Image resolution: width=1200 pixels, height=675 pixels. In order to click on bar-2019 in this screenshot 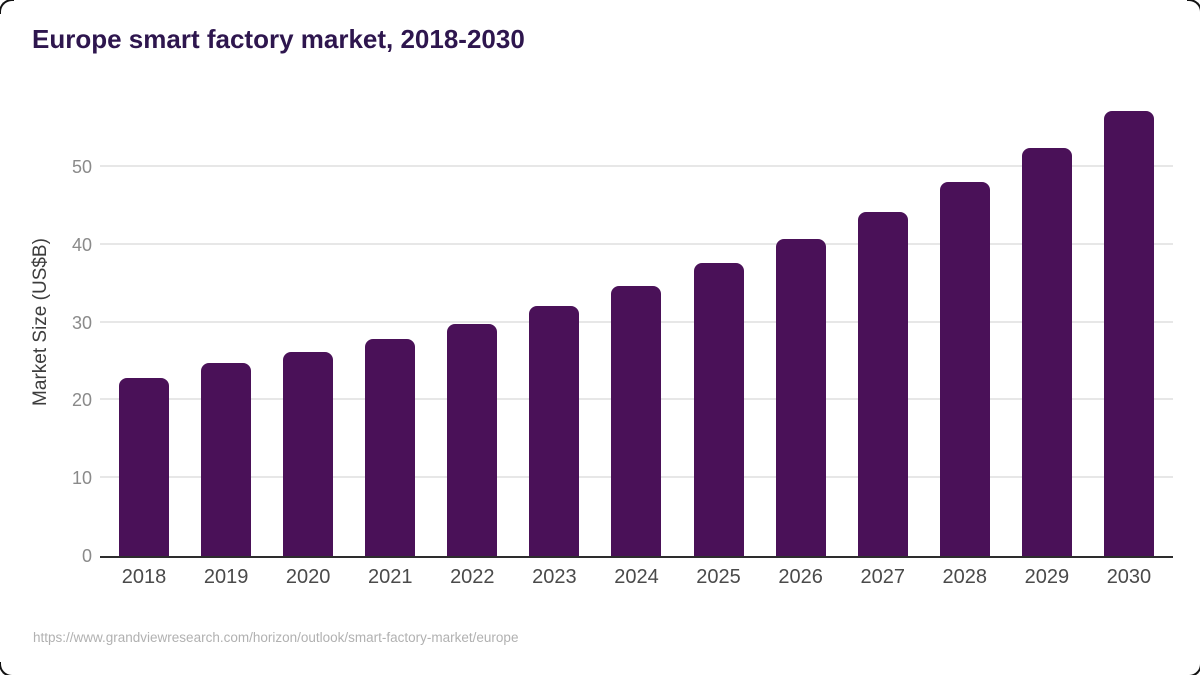, I will do `click(226, 459)`.